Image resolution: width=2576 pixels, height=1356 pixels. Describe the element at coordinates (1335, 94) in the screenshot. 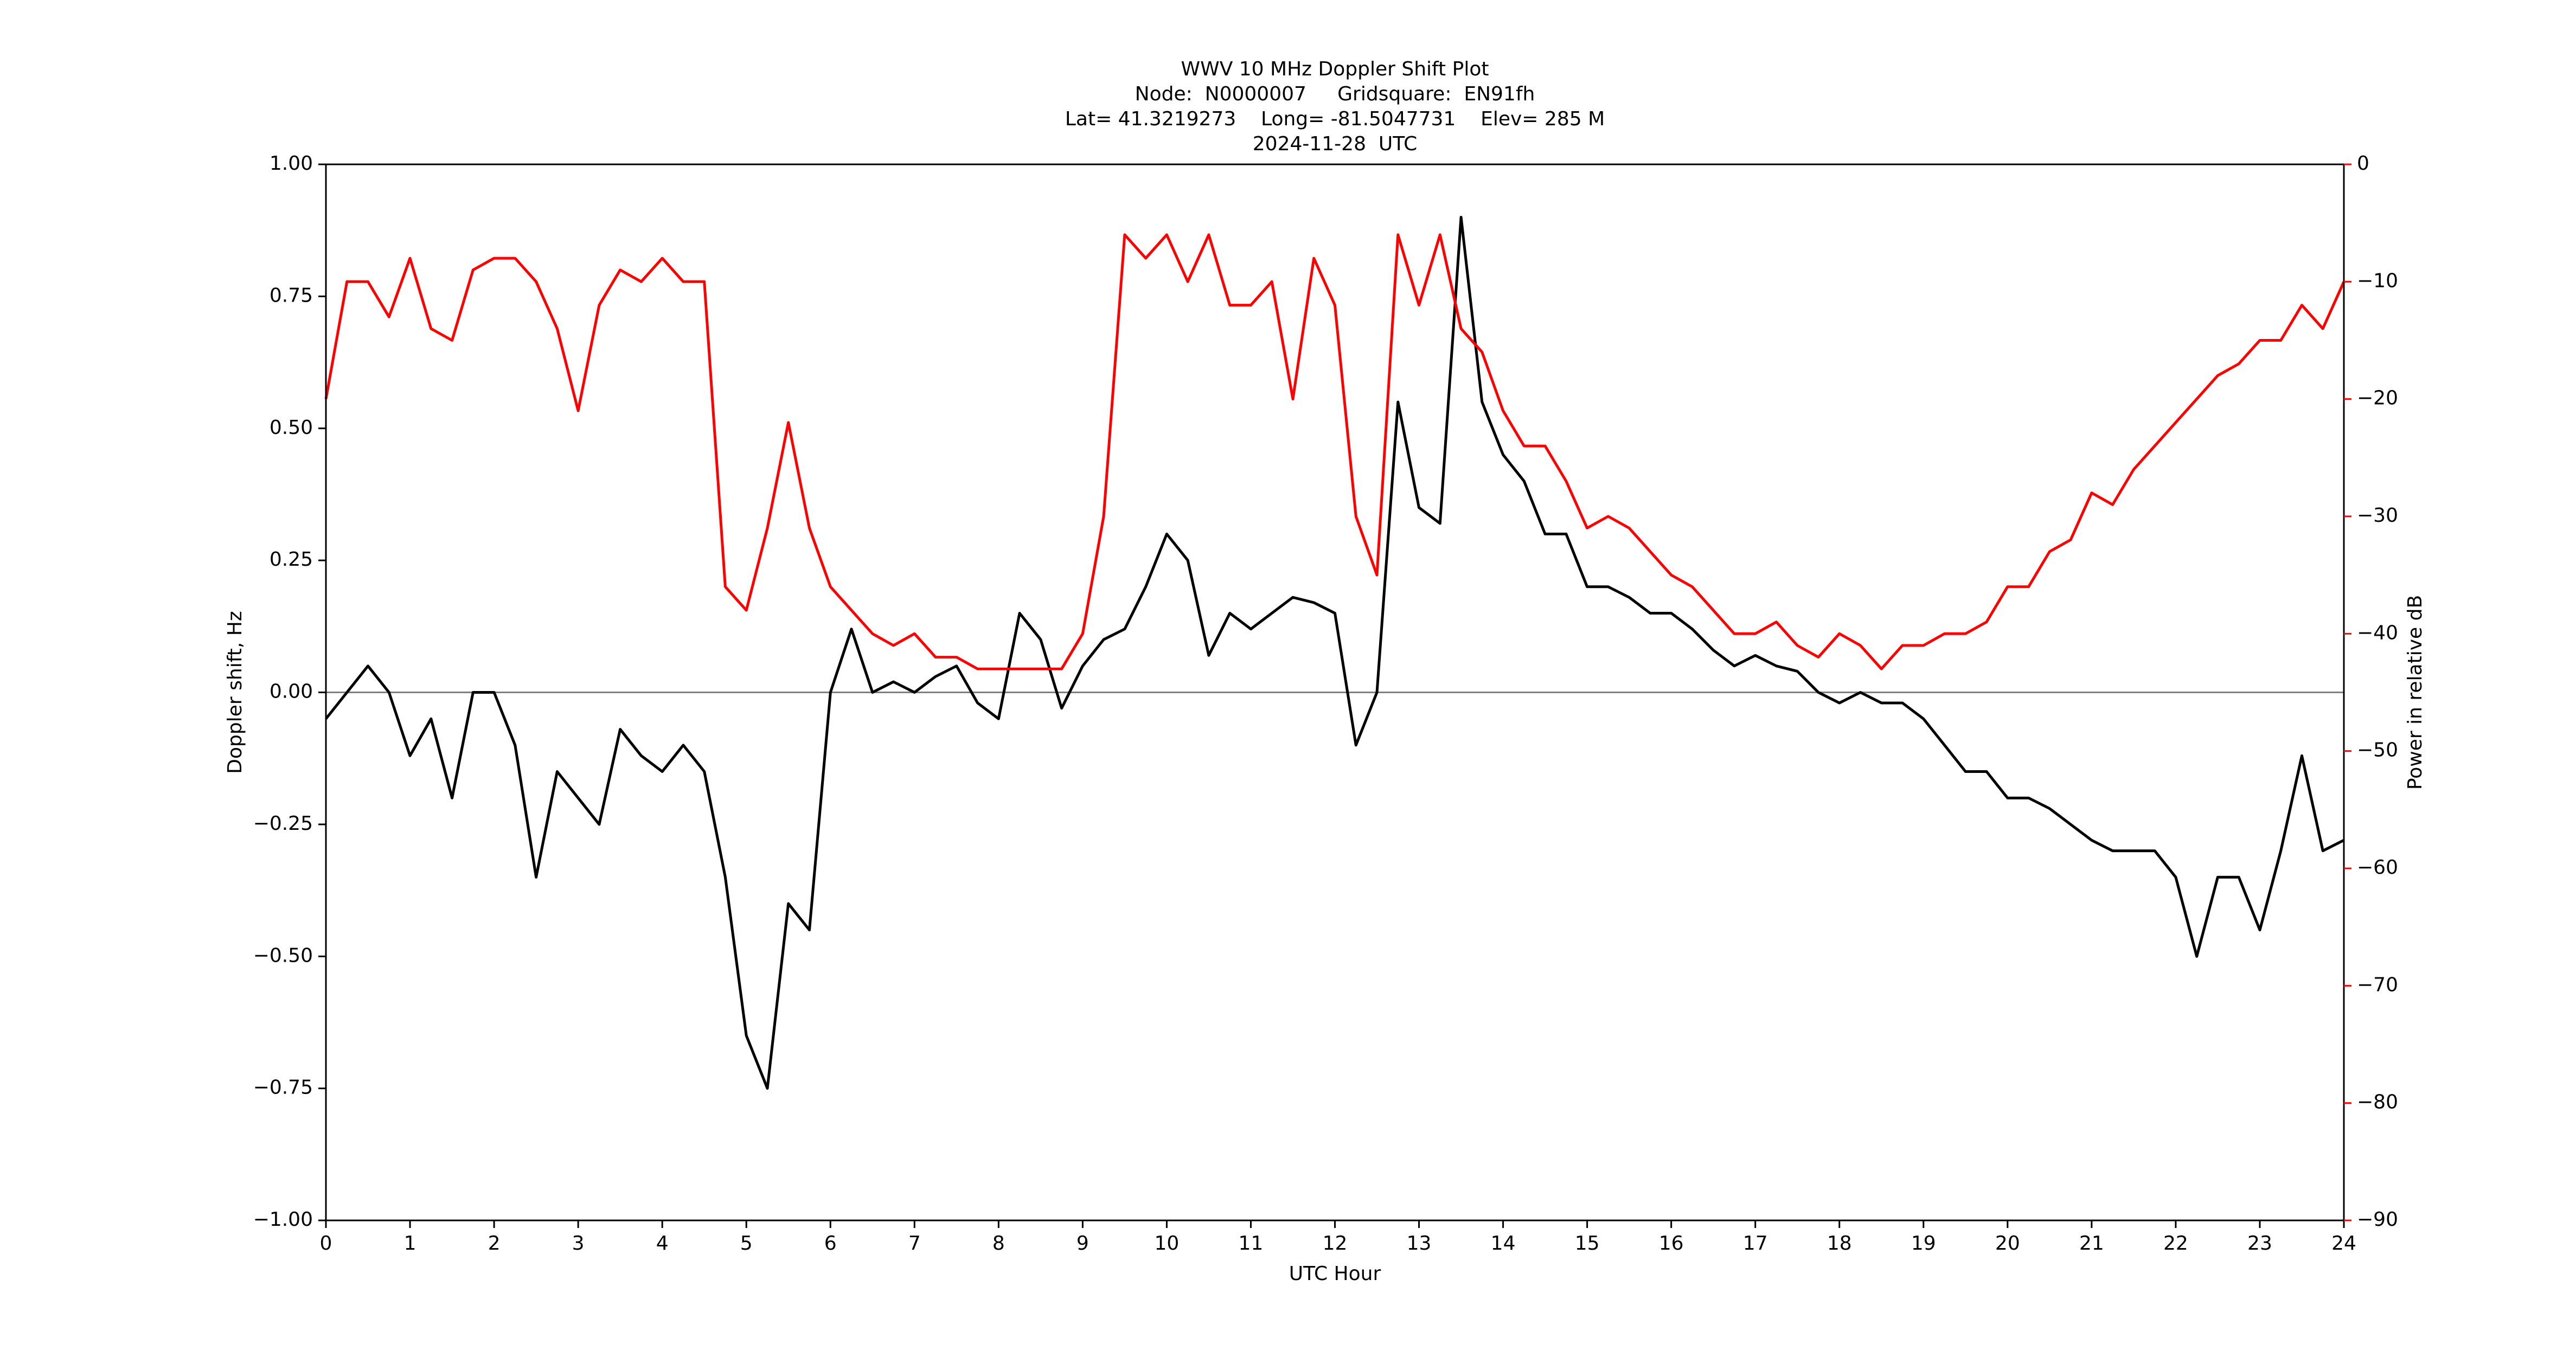

I see `chart-title: Node: N0000007 Gridsquare: EN91fh` at that location.